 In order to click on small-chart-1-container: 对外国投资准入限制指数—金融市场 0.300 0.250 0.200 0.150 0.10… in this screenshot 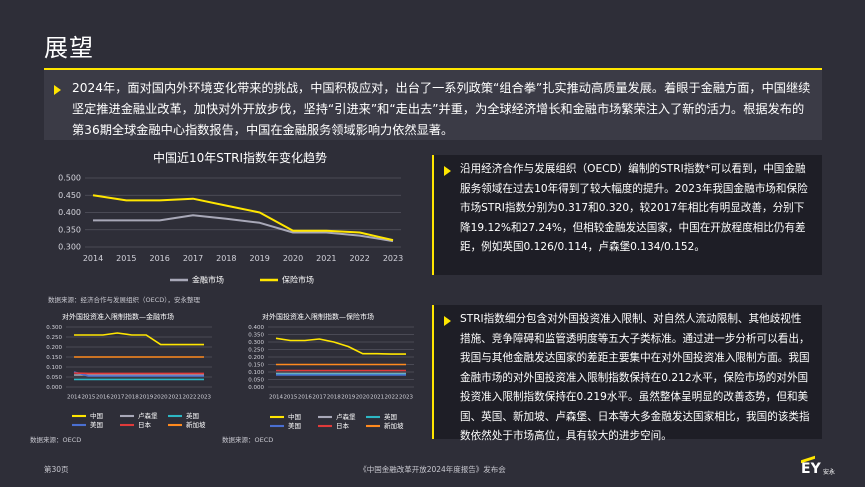, I will do `click(118, 376)`.